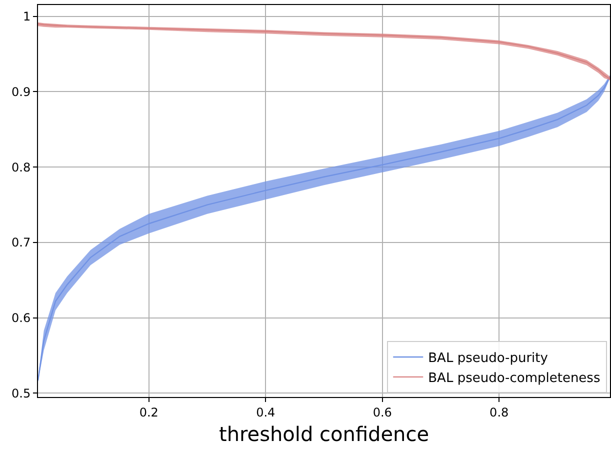 The height and width of the screenshot is (450, 611). Describe the element at coordinates (21, 393) in the screenshot. I see `y-tick-label: 0.5` at that location.